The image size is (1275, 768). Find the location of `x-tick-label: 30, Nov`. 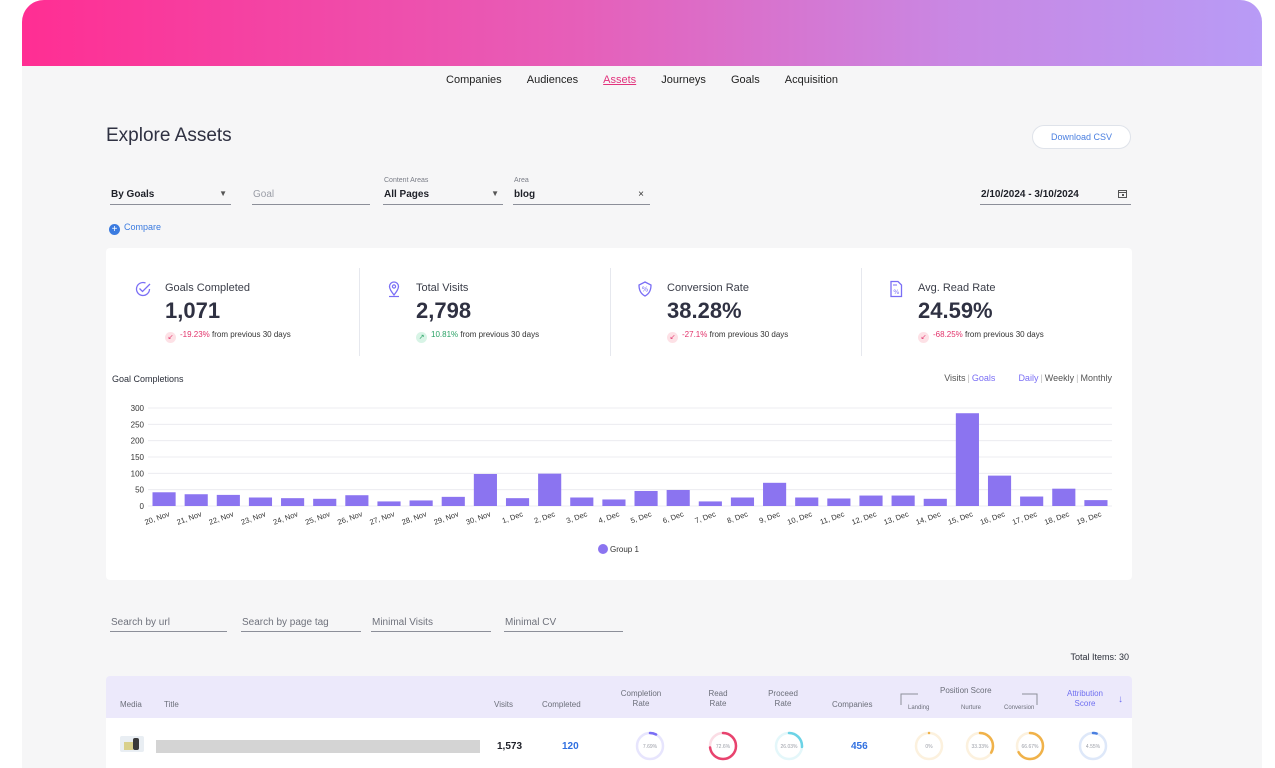

x-tick-label: 30, Nov is located at coordinates (479, 517).